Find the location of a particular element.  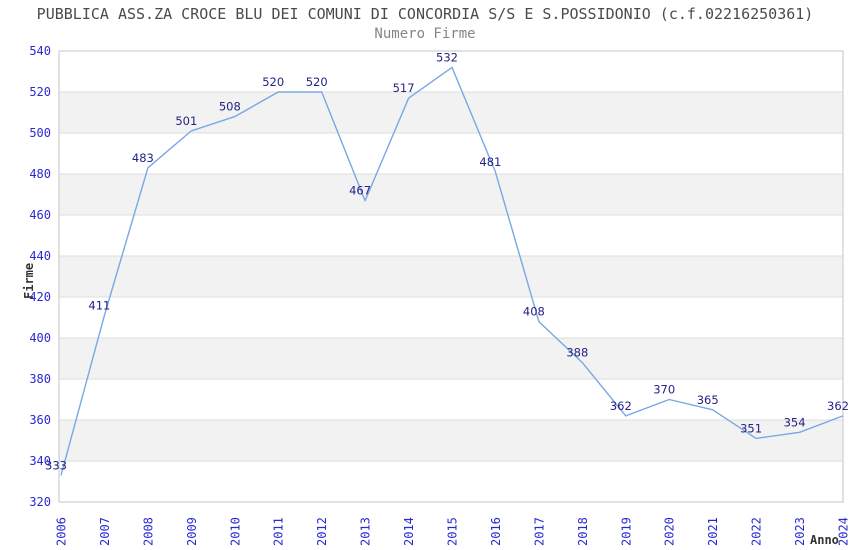

point-label: 370 is located at coordinates (664, 390).